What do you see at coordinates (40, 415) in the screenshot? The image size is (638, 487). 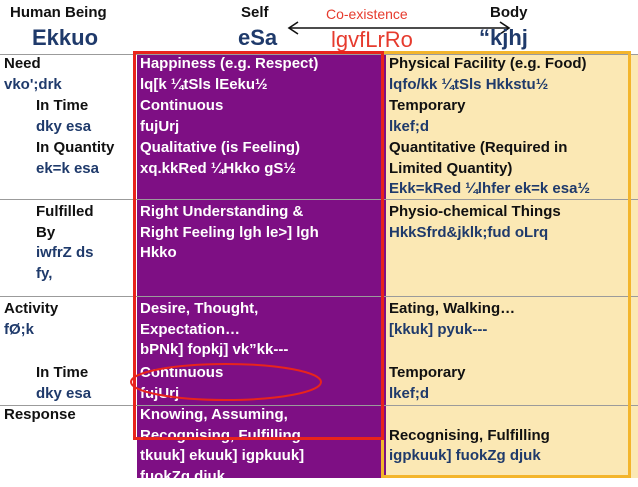 I see `response-label: Response` at bounding box center [40, 415].